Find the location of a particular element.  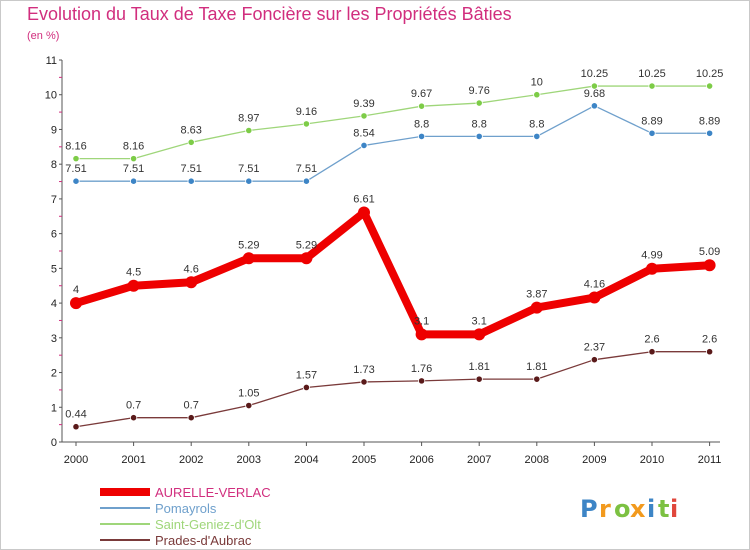

legend-label: Pomayrols is located at coordinates (186, 508).